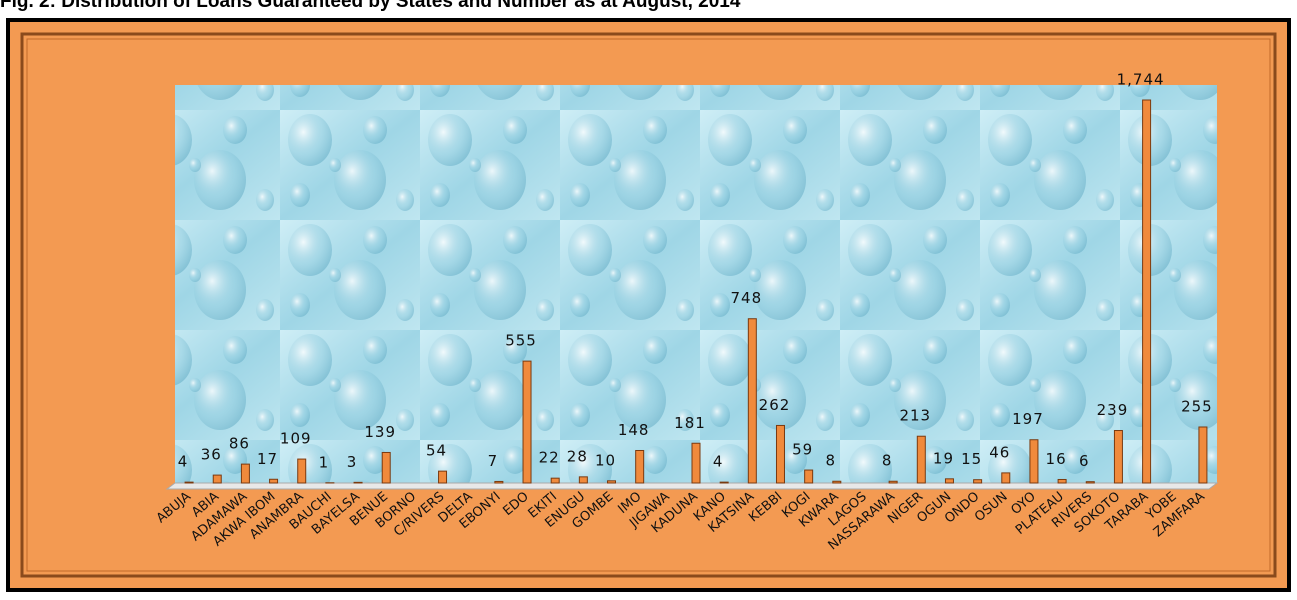 Image resolution: width=1297 pixels, height=600 pixels. Describe the element at coordinates (971, 459) in the screenshot. I see `data-label: 15` at that location.